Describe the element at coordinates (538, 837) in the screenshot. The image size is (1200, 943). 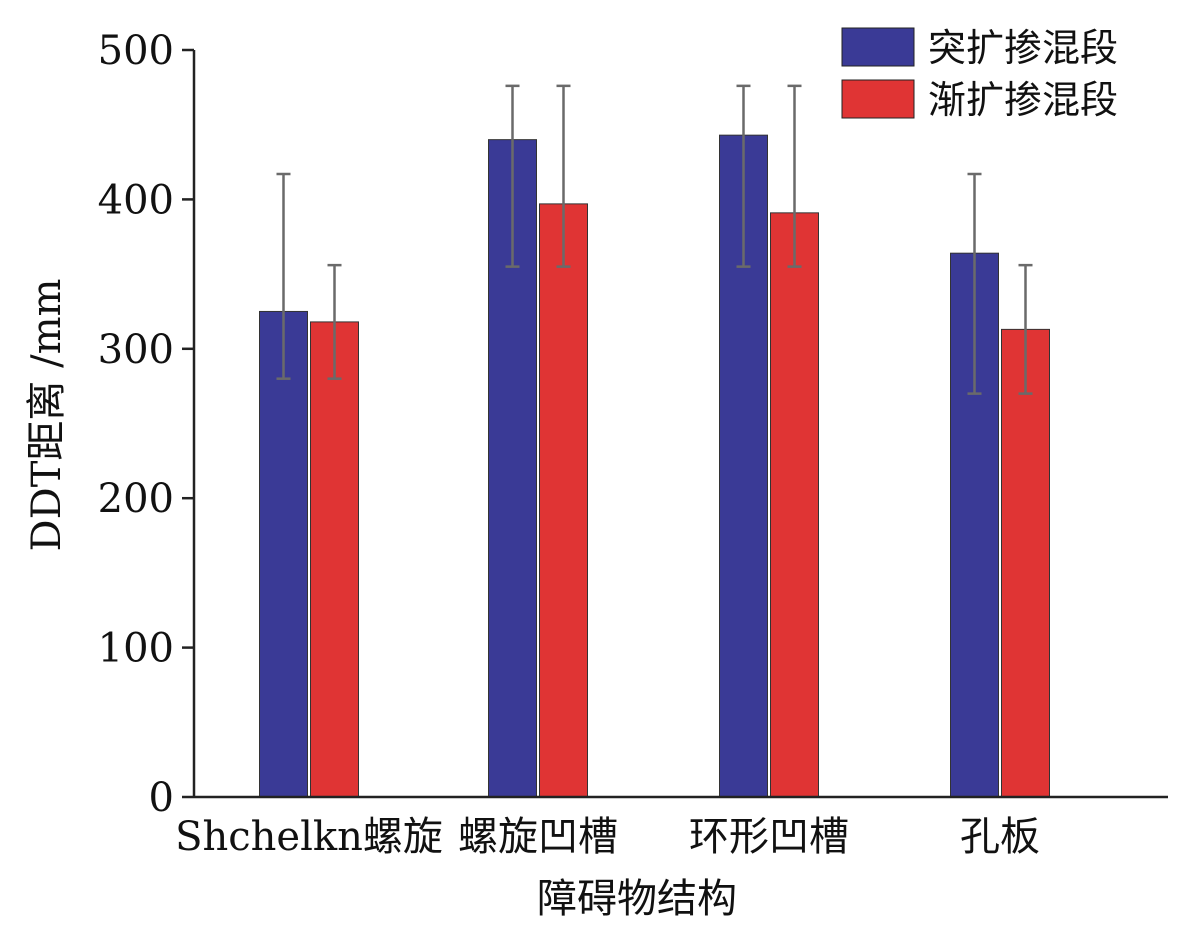
I see `x-tick-label-2: 螺旋凹槽` at that location.